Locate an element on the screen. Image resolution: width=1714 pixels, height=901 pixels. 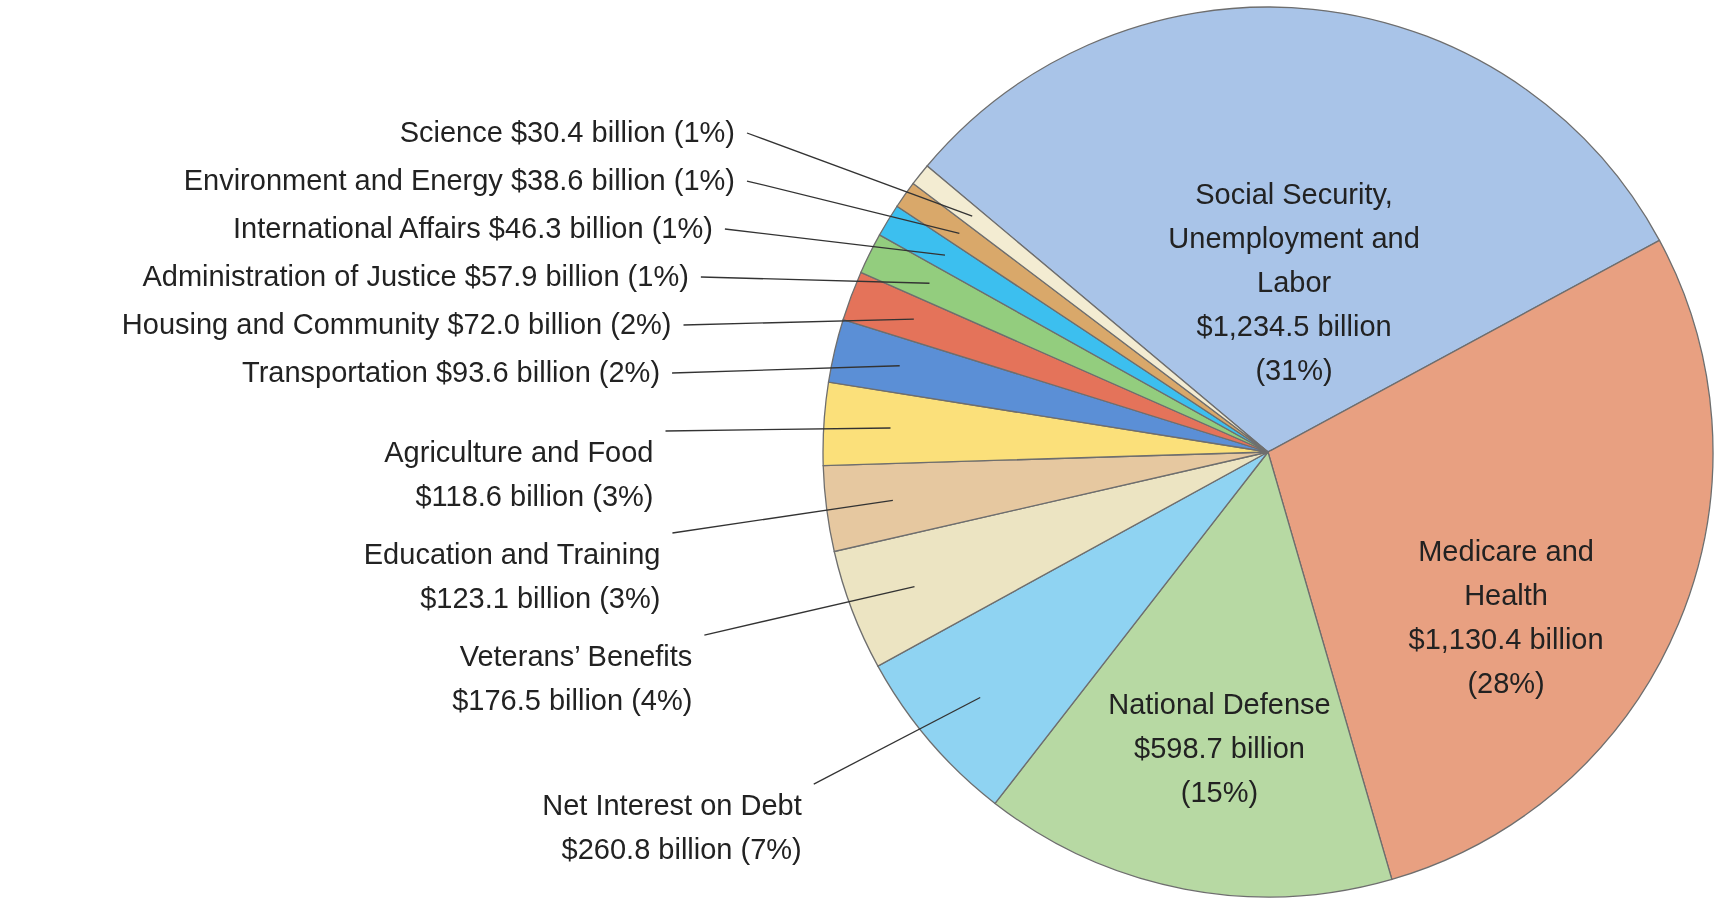
data-label: $118.6 billion (3%) is located at coordinates (534, 496).